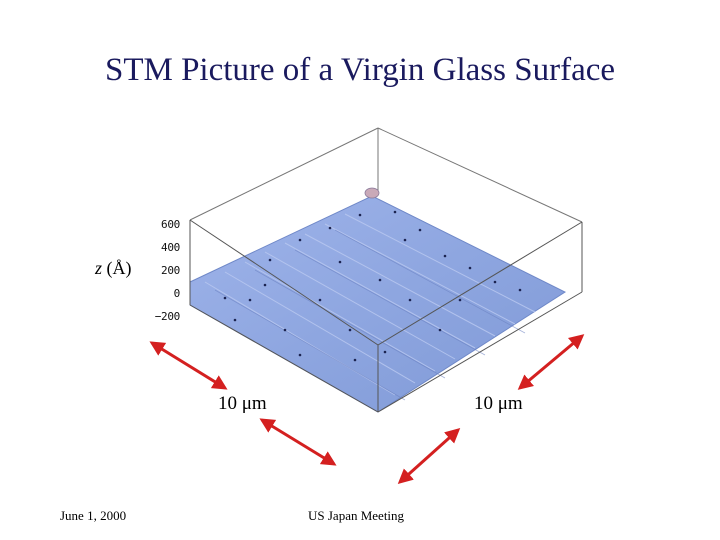 Image resolution: width=720 pixels, height=540 pixels. Describe the element at coordinates (170, 270) in the screenshot. I see `z-tick-label: 200` at that location.